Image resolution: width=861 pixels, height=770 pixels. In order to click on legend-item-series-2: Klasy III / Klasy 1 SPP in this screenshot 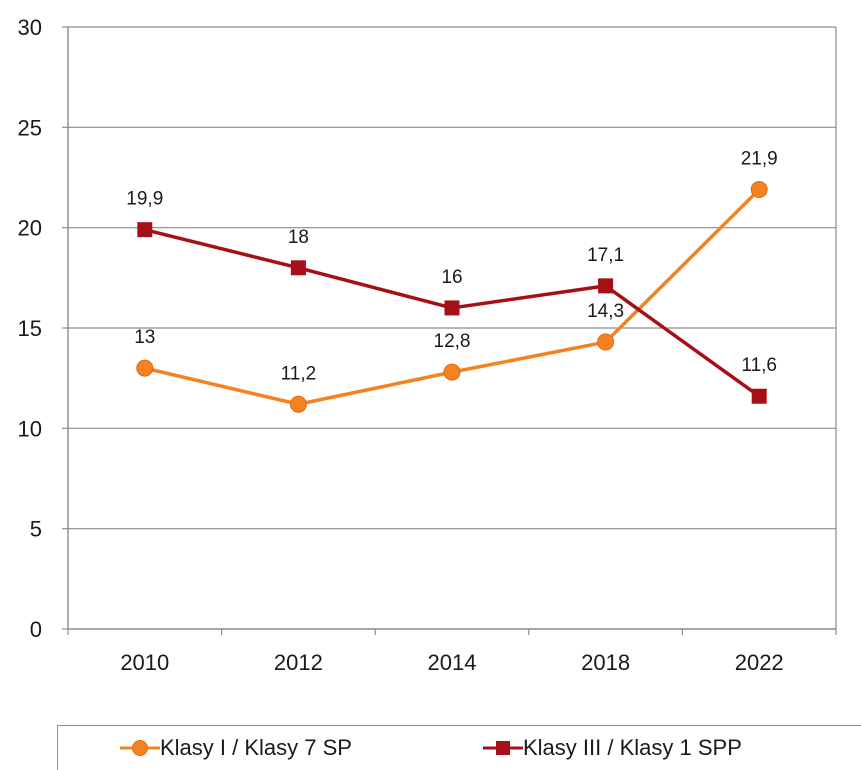, I will do `click(612, 748)`.